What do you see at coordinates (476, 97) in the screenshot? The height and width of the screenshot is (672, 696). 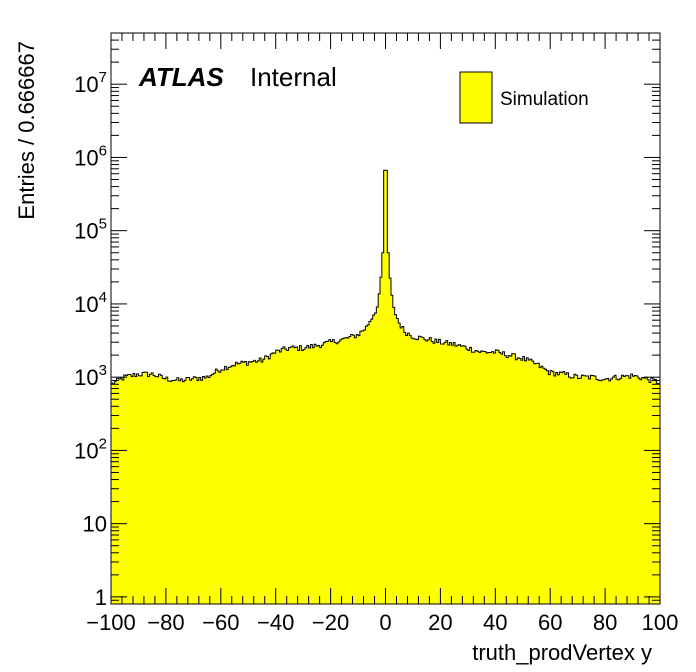 I see `legend-swatch-simulation` at bounding box center [476, 97].